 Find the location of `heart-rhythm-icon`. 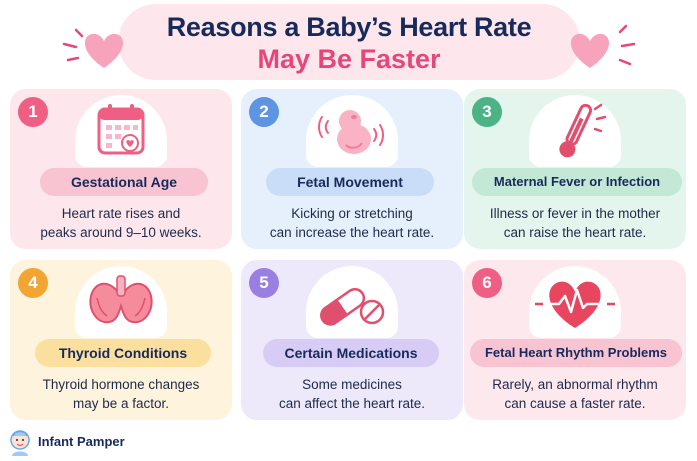

heart-rhythm-icon is located at coordinates (575, 302).